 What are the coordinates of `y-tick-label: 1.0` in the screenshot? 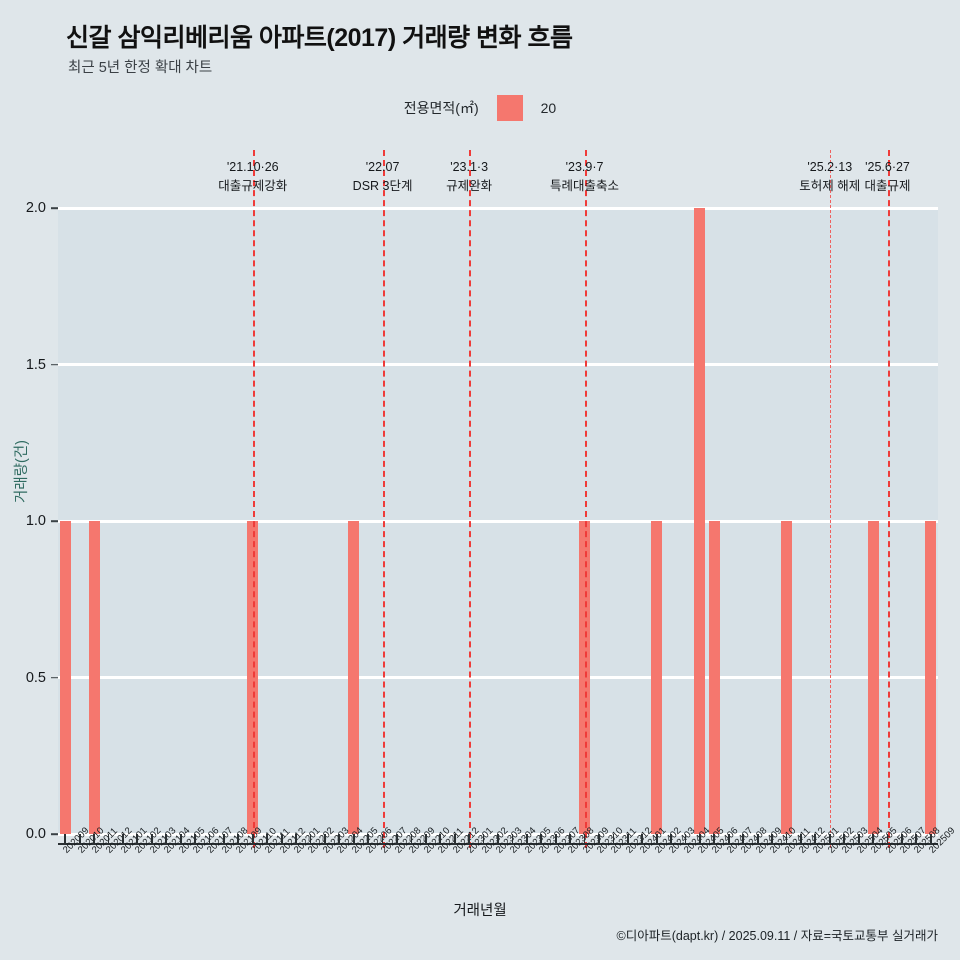 It's located at (35, 521).